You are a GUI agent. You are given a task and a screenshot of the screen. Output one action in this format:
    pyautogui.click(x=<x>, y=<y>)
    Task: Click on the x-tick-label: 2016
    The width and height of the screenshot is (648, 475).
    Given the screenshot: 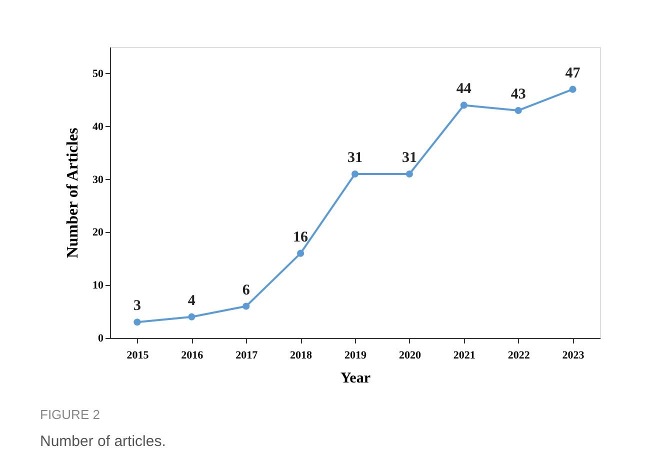 What is the action you would take?
    pyautogui.click(x=192, y=356)
    